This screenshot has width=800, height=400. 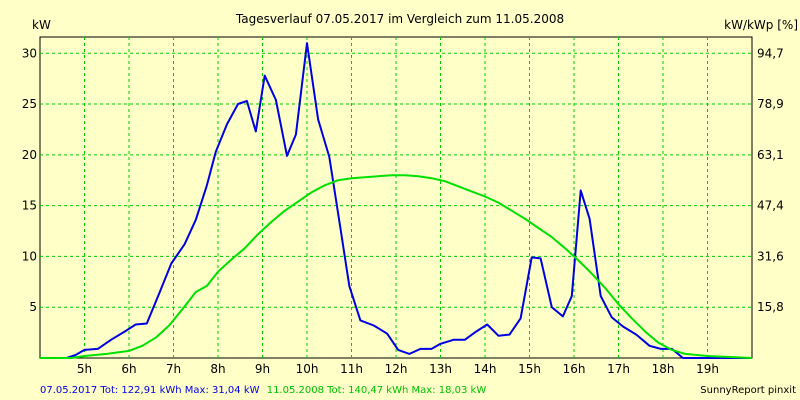 I want to click on x-tick-label: 8h, so click(x=217, y=369).